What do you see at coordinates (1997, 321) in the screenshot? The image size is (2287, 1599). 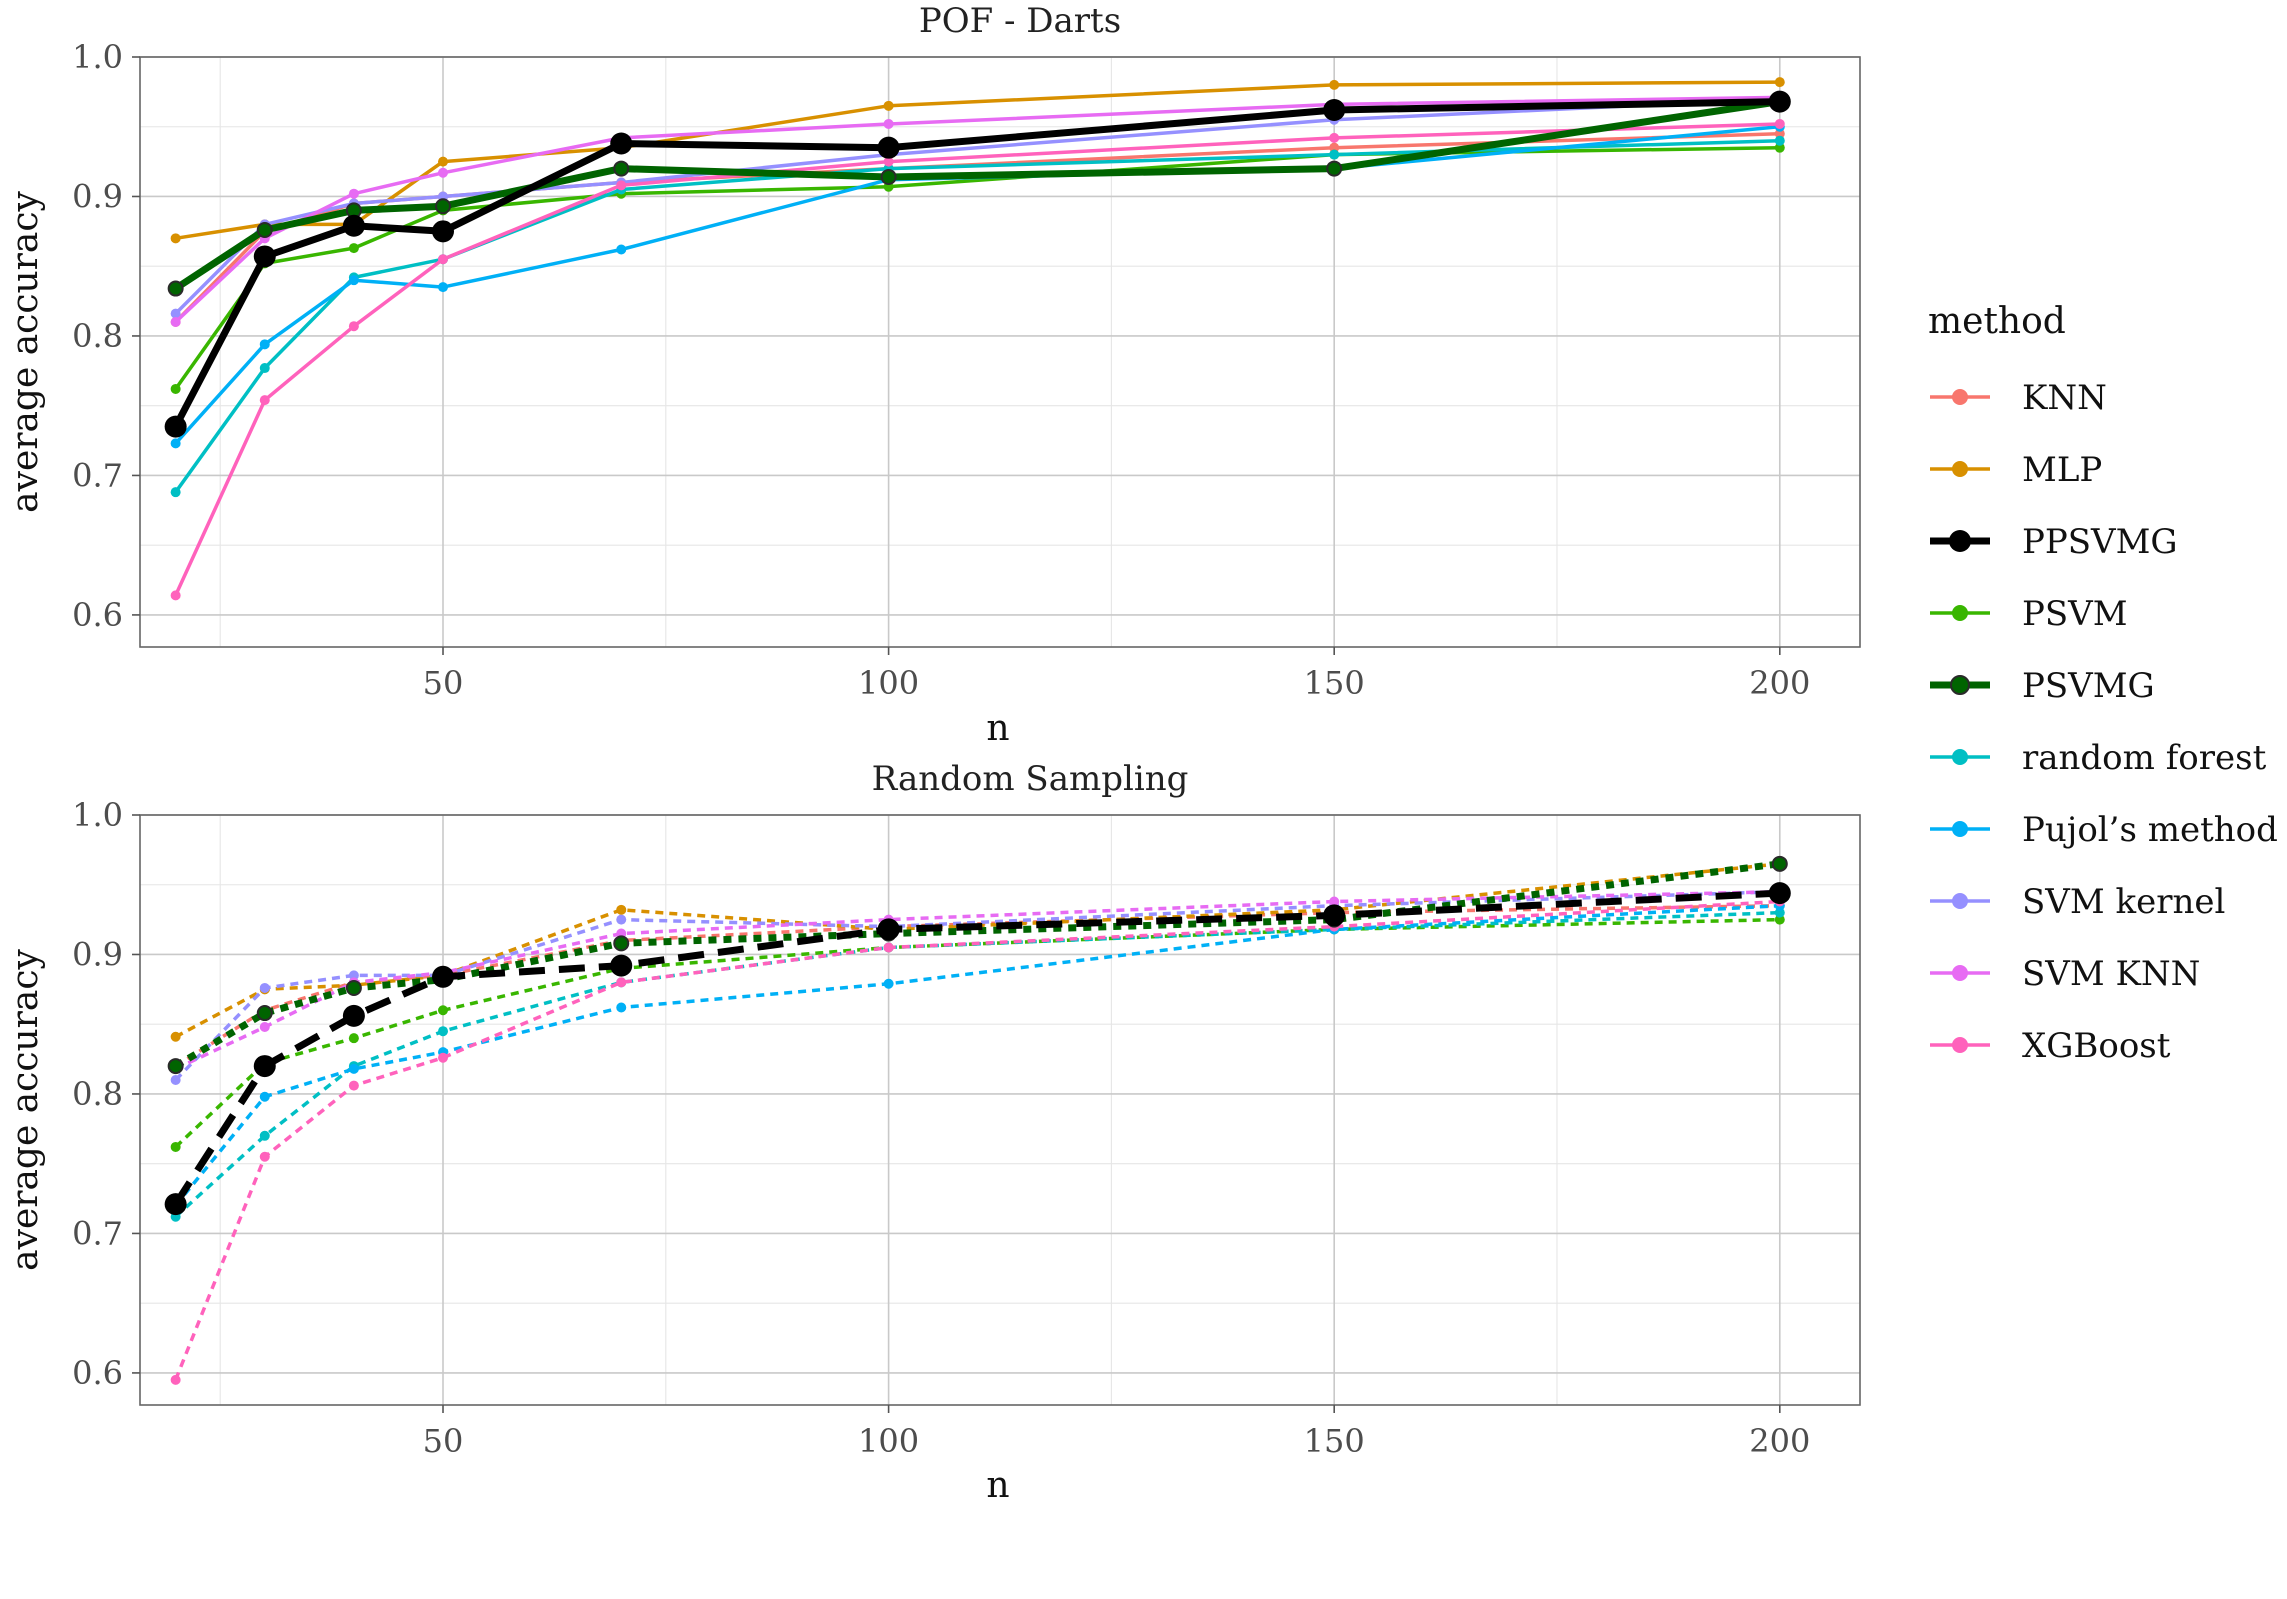 I see `legend-title: method` at bounding box center [1997, 321].